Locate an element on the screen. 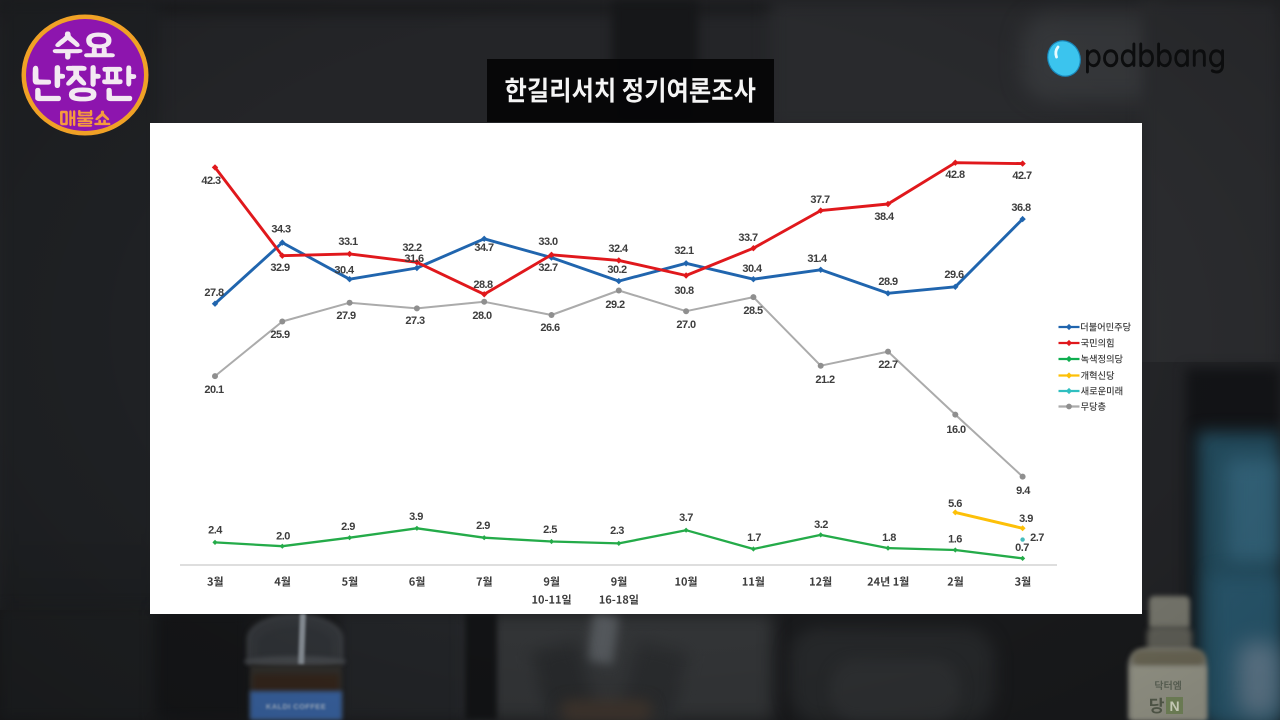 Image resolution: width=1280 pixels, height=720 pixels. svg-text: 2.7 is located at coordinates (1037, 538).